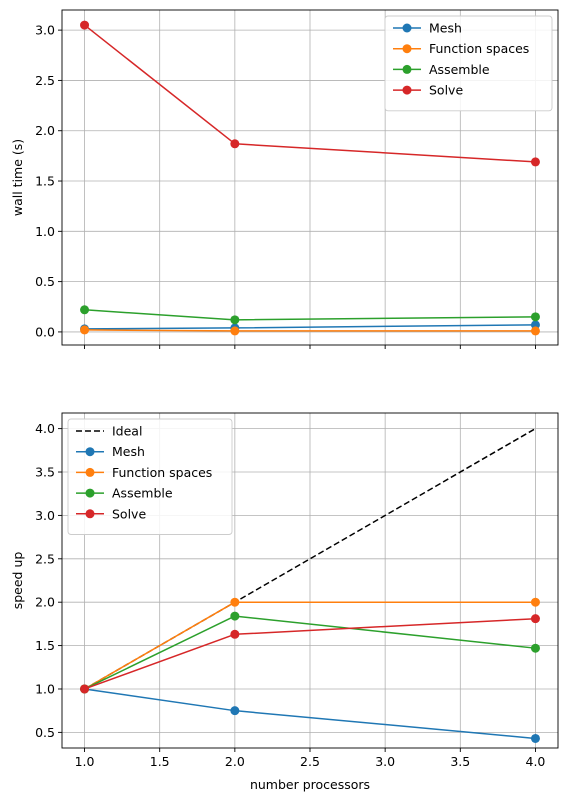  I want to click on y-axis-label: speed up, so click(17, 581).